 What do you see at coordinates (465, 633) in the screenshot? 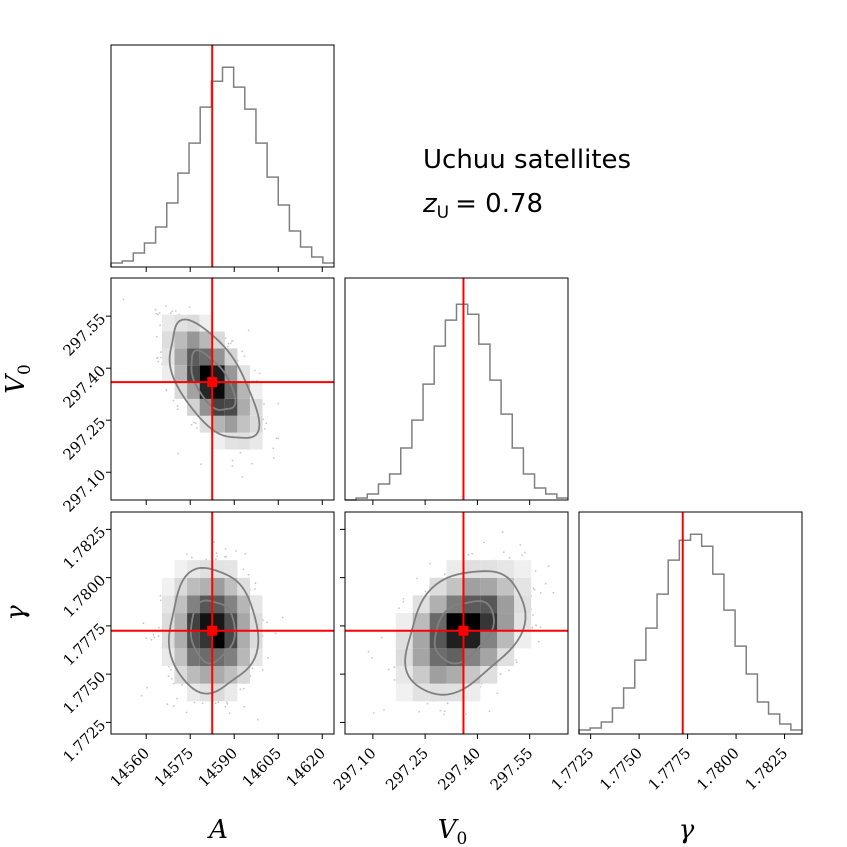
I see `contour-2sigma-V0-gamma` at bounding box center [465, 633].